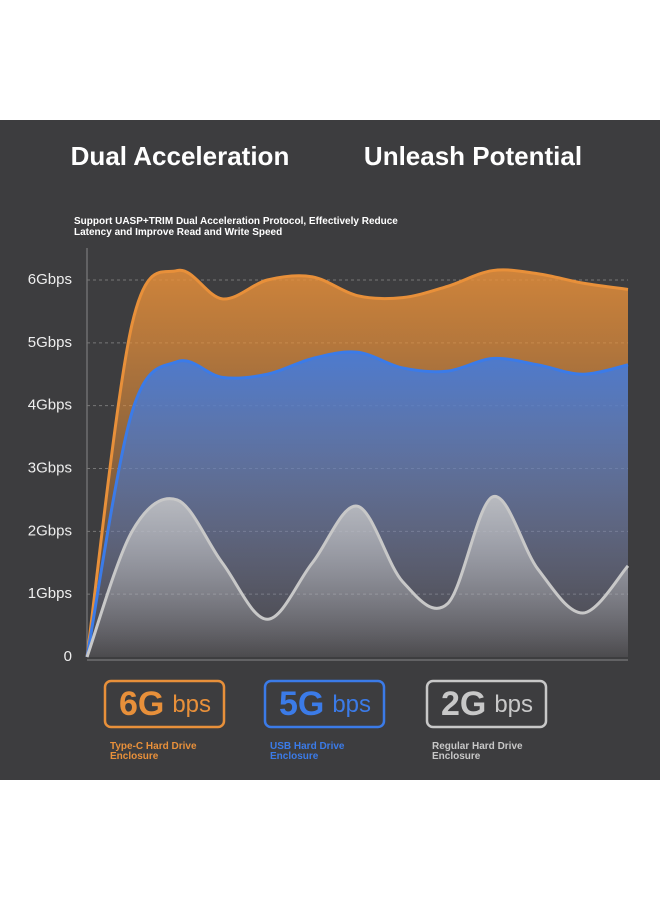 This screenshot has height=900, width=660. Describe the element at coordinates (153, 751) in the screenshot. I see `legend-label: Type-C Hard Drive Enclosure` at that location.